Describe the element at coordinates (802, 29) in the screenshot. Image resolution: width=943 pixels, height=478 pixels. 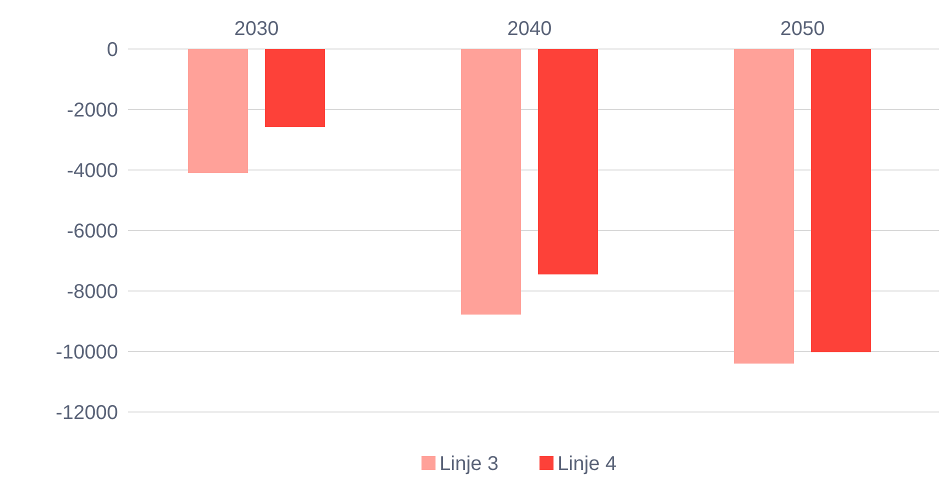
I see `x-tick-label: 2050` at that location.